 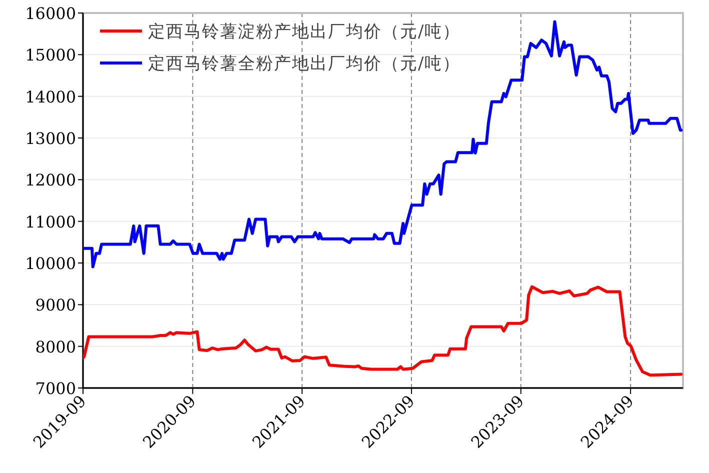 I want to click on y-tick-label: 10000, so click(x=50, y=263).